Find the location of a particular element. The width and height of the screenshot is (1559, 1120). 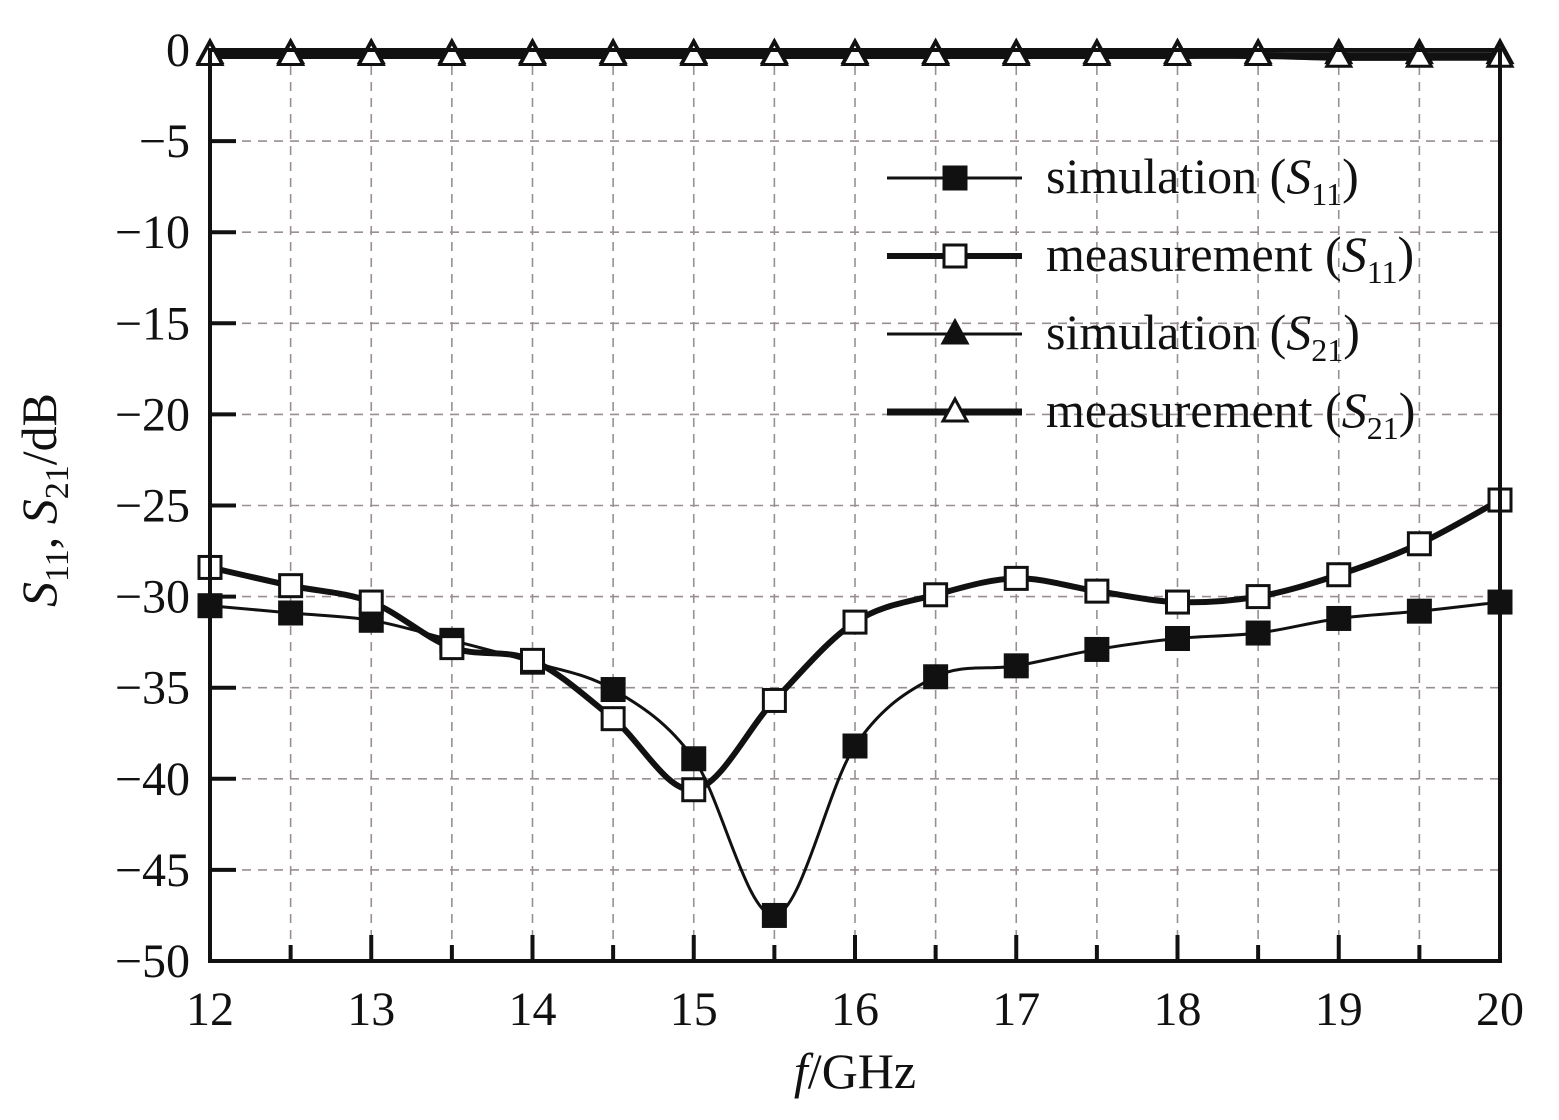

legend-item: measurement (S11) is located at coordinates (1150, 258).